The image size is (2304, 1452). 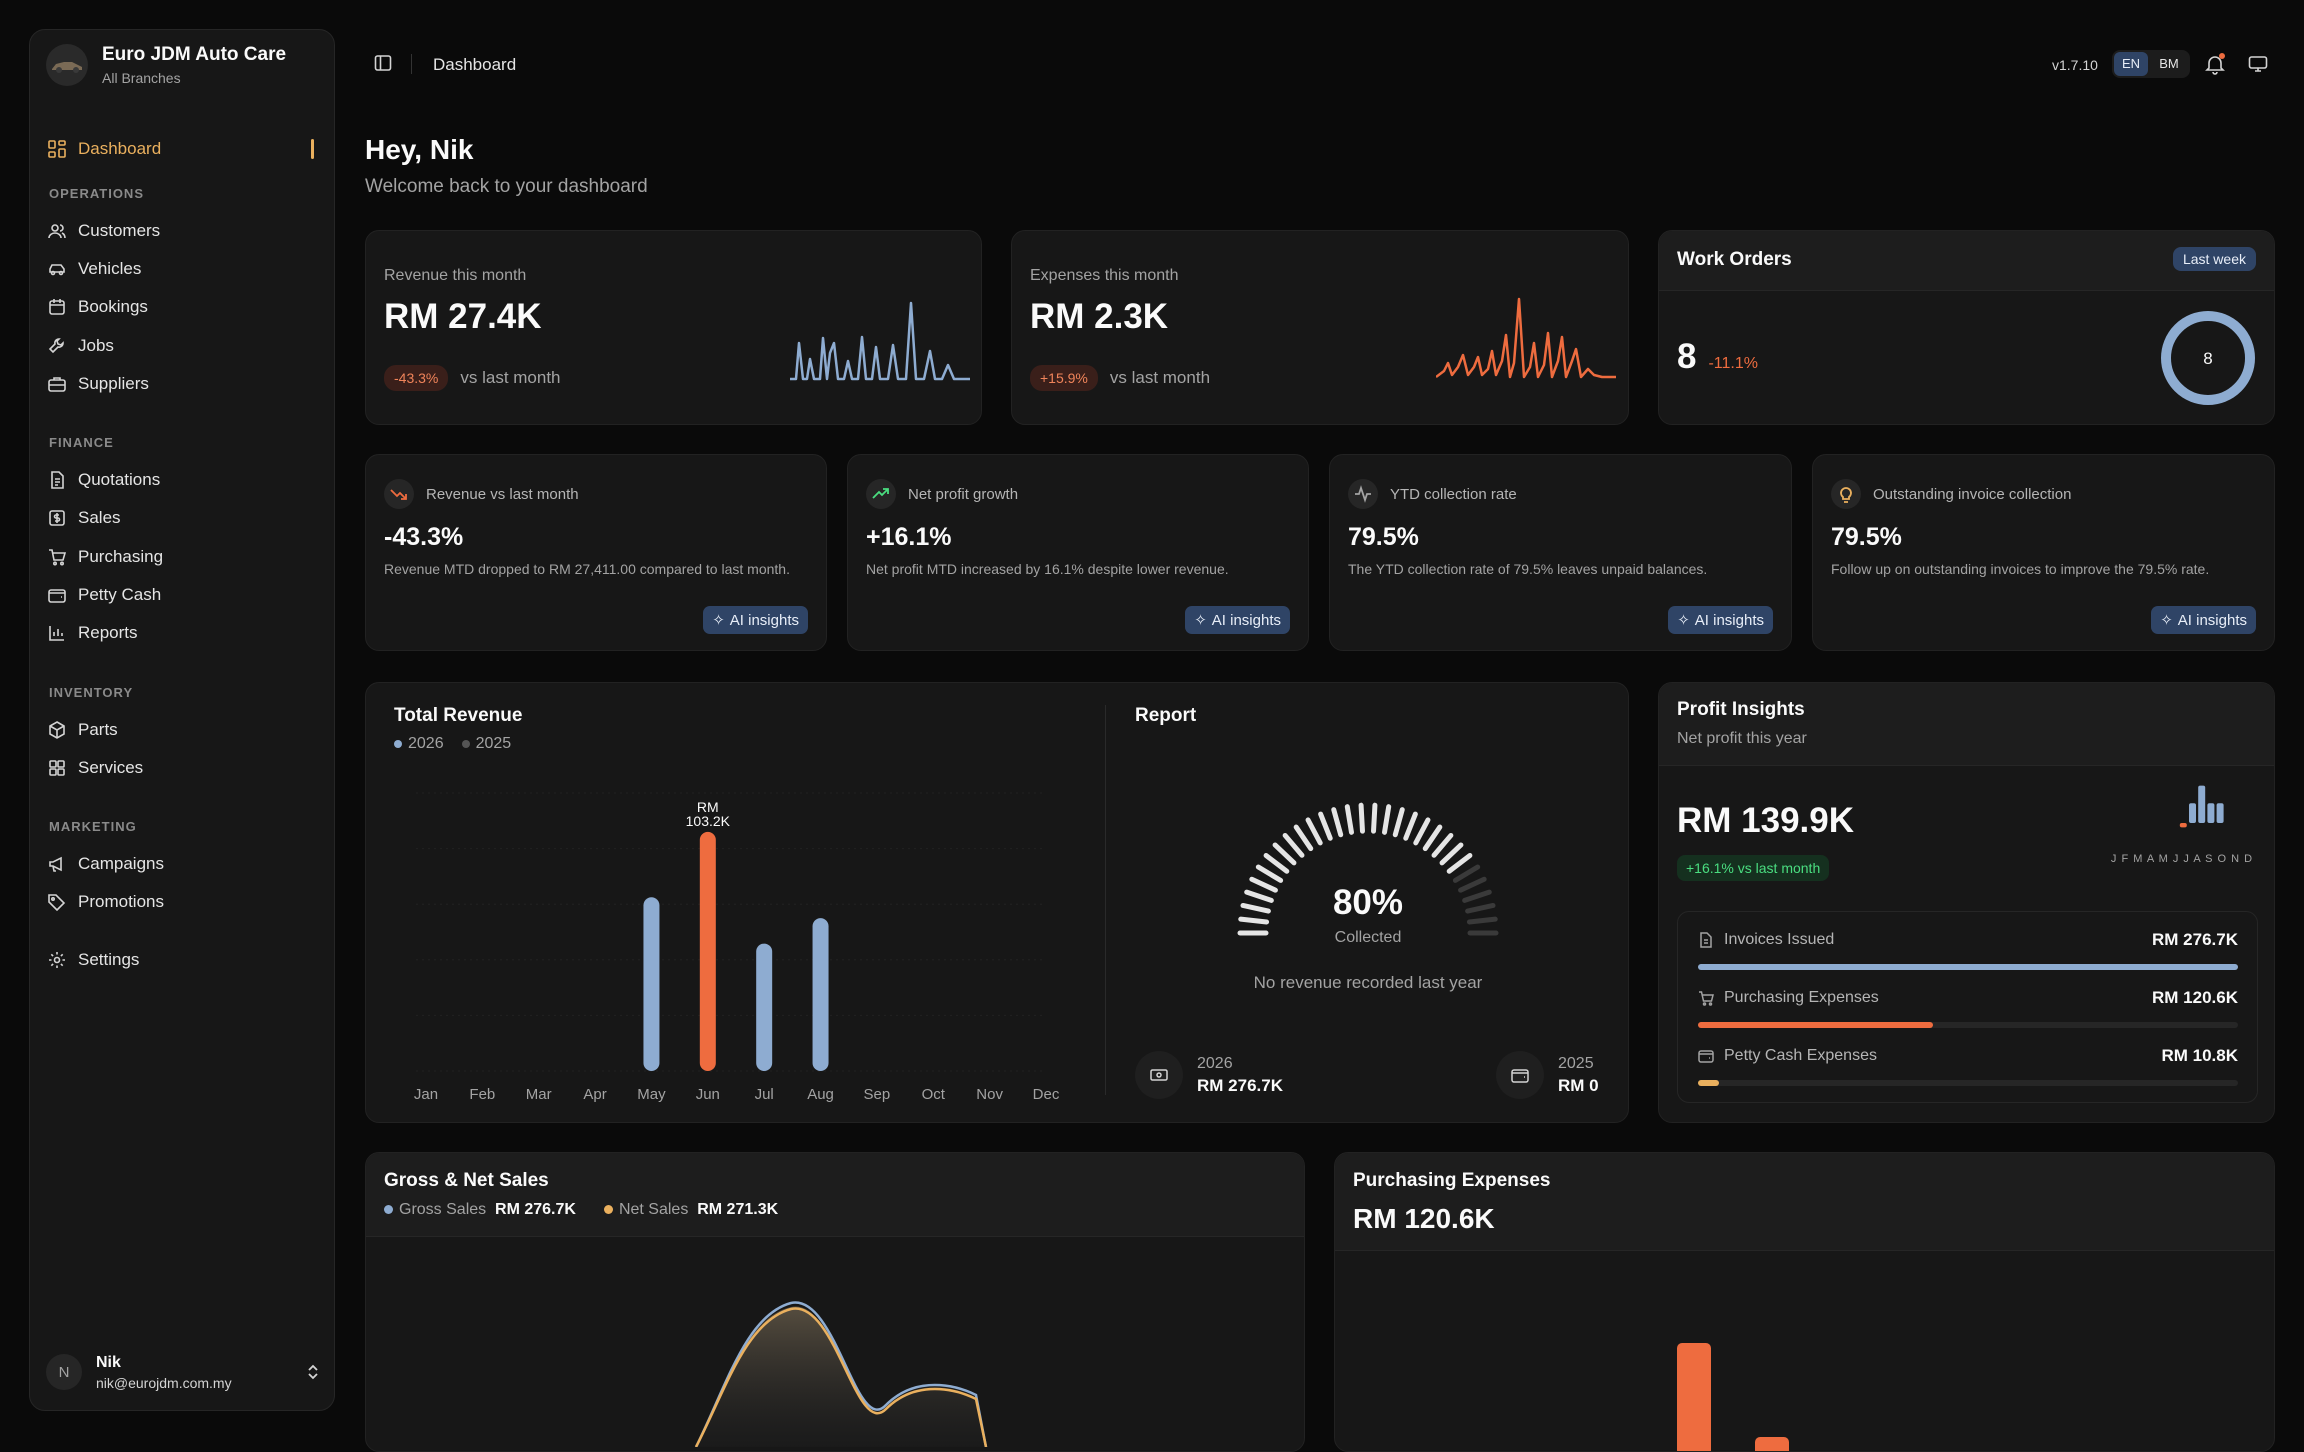 What do you see at coordinates (186, 960) in the screenshot?
I see `sidebar-item-settings: Settings` at bounding box center [186, 960].